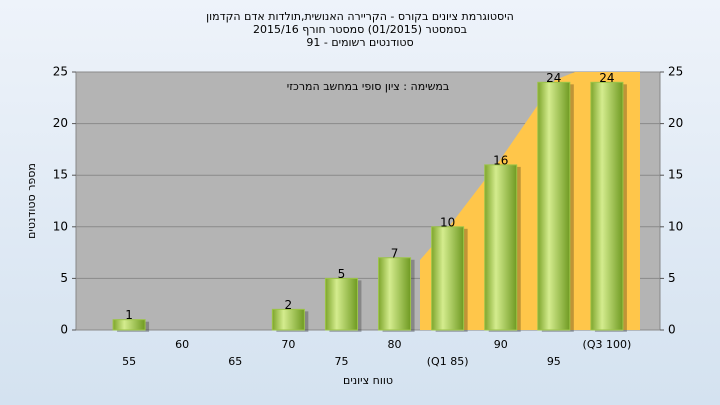 The image size is (720, 405). What do you see at coordinates (501, 344) in the screenshot?
I see `x-tick-label: 90` at bounding box center [501, 344].